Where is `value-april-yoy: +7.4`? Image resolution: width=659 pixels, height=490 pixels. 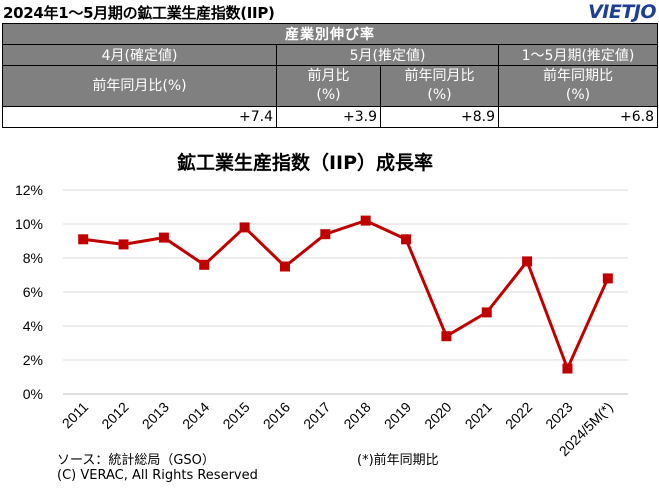 value-april-yoy: +7.4 is located at coordinates (139, 117).